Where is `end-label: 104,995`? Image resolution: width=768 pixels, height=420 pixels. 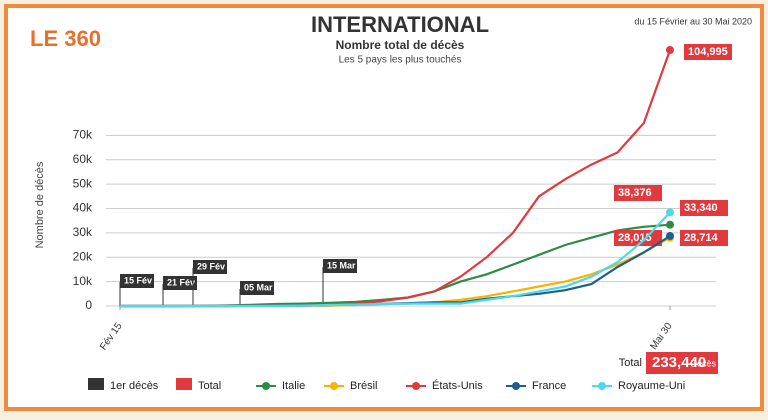
end-label: 104,995 is located at coordinates (708, 52).